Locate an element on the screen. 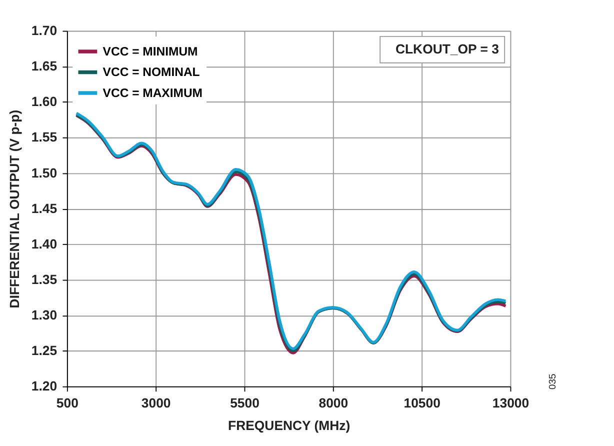 This screenshot has height=446, width=614. x-tick-label: 5500 is located at coordinates (245, 403).